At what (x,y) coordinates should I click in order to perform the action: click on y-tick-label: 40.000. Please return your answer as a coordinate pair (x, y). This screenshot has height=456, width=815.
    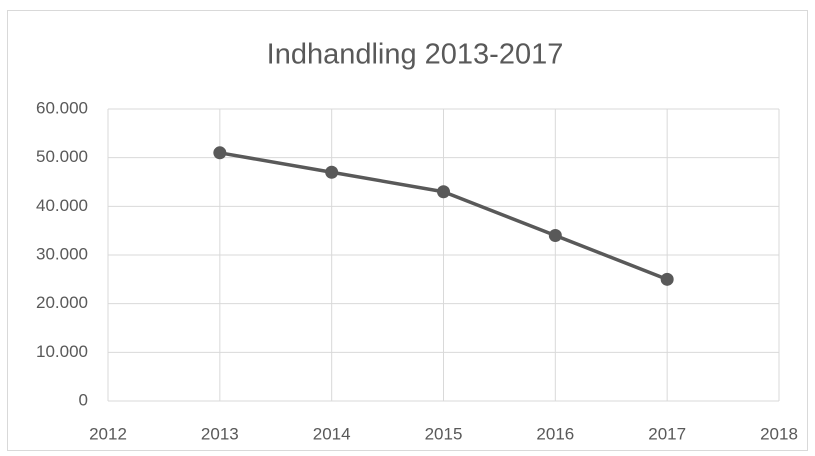
    Looking at the image, I should click on (62, 205).